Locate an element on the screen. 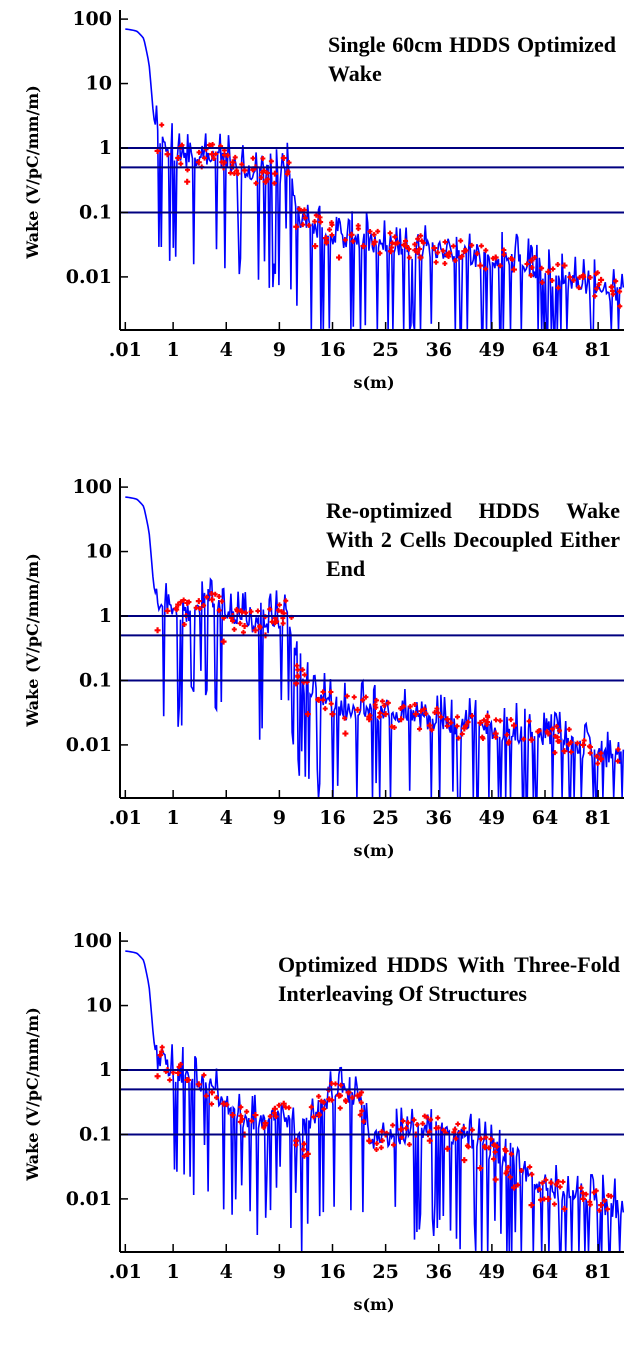 This screenshot has height=1354, width=636. y-axis-label: Wake (V/pC/mm/m) is located at coordinates (32, 640).